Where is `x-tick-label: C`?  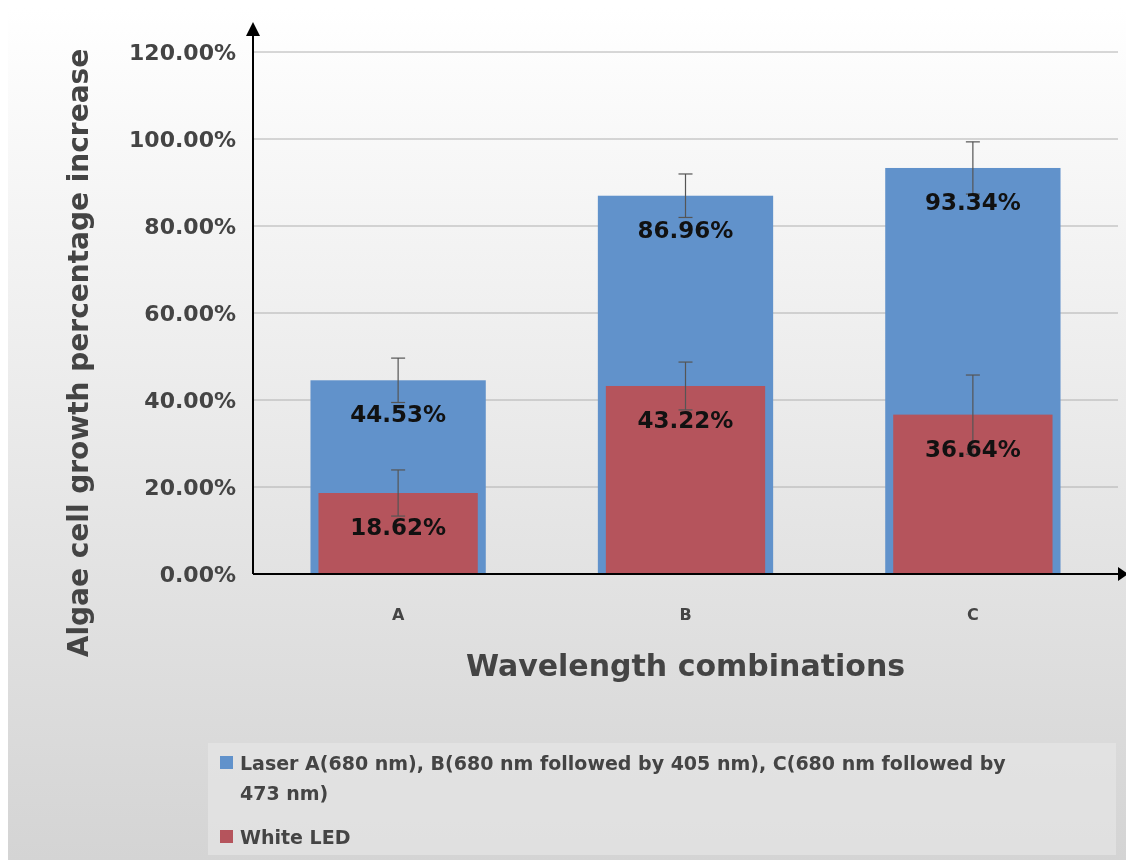
x-tick-label: C is located at coordinates (973, 614).